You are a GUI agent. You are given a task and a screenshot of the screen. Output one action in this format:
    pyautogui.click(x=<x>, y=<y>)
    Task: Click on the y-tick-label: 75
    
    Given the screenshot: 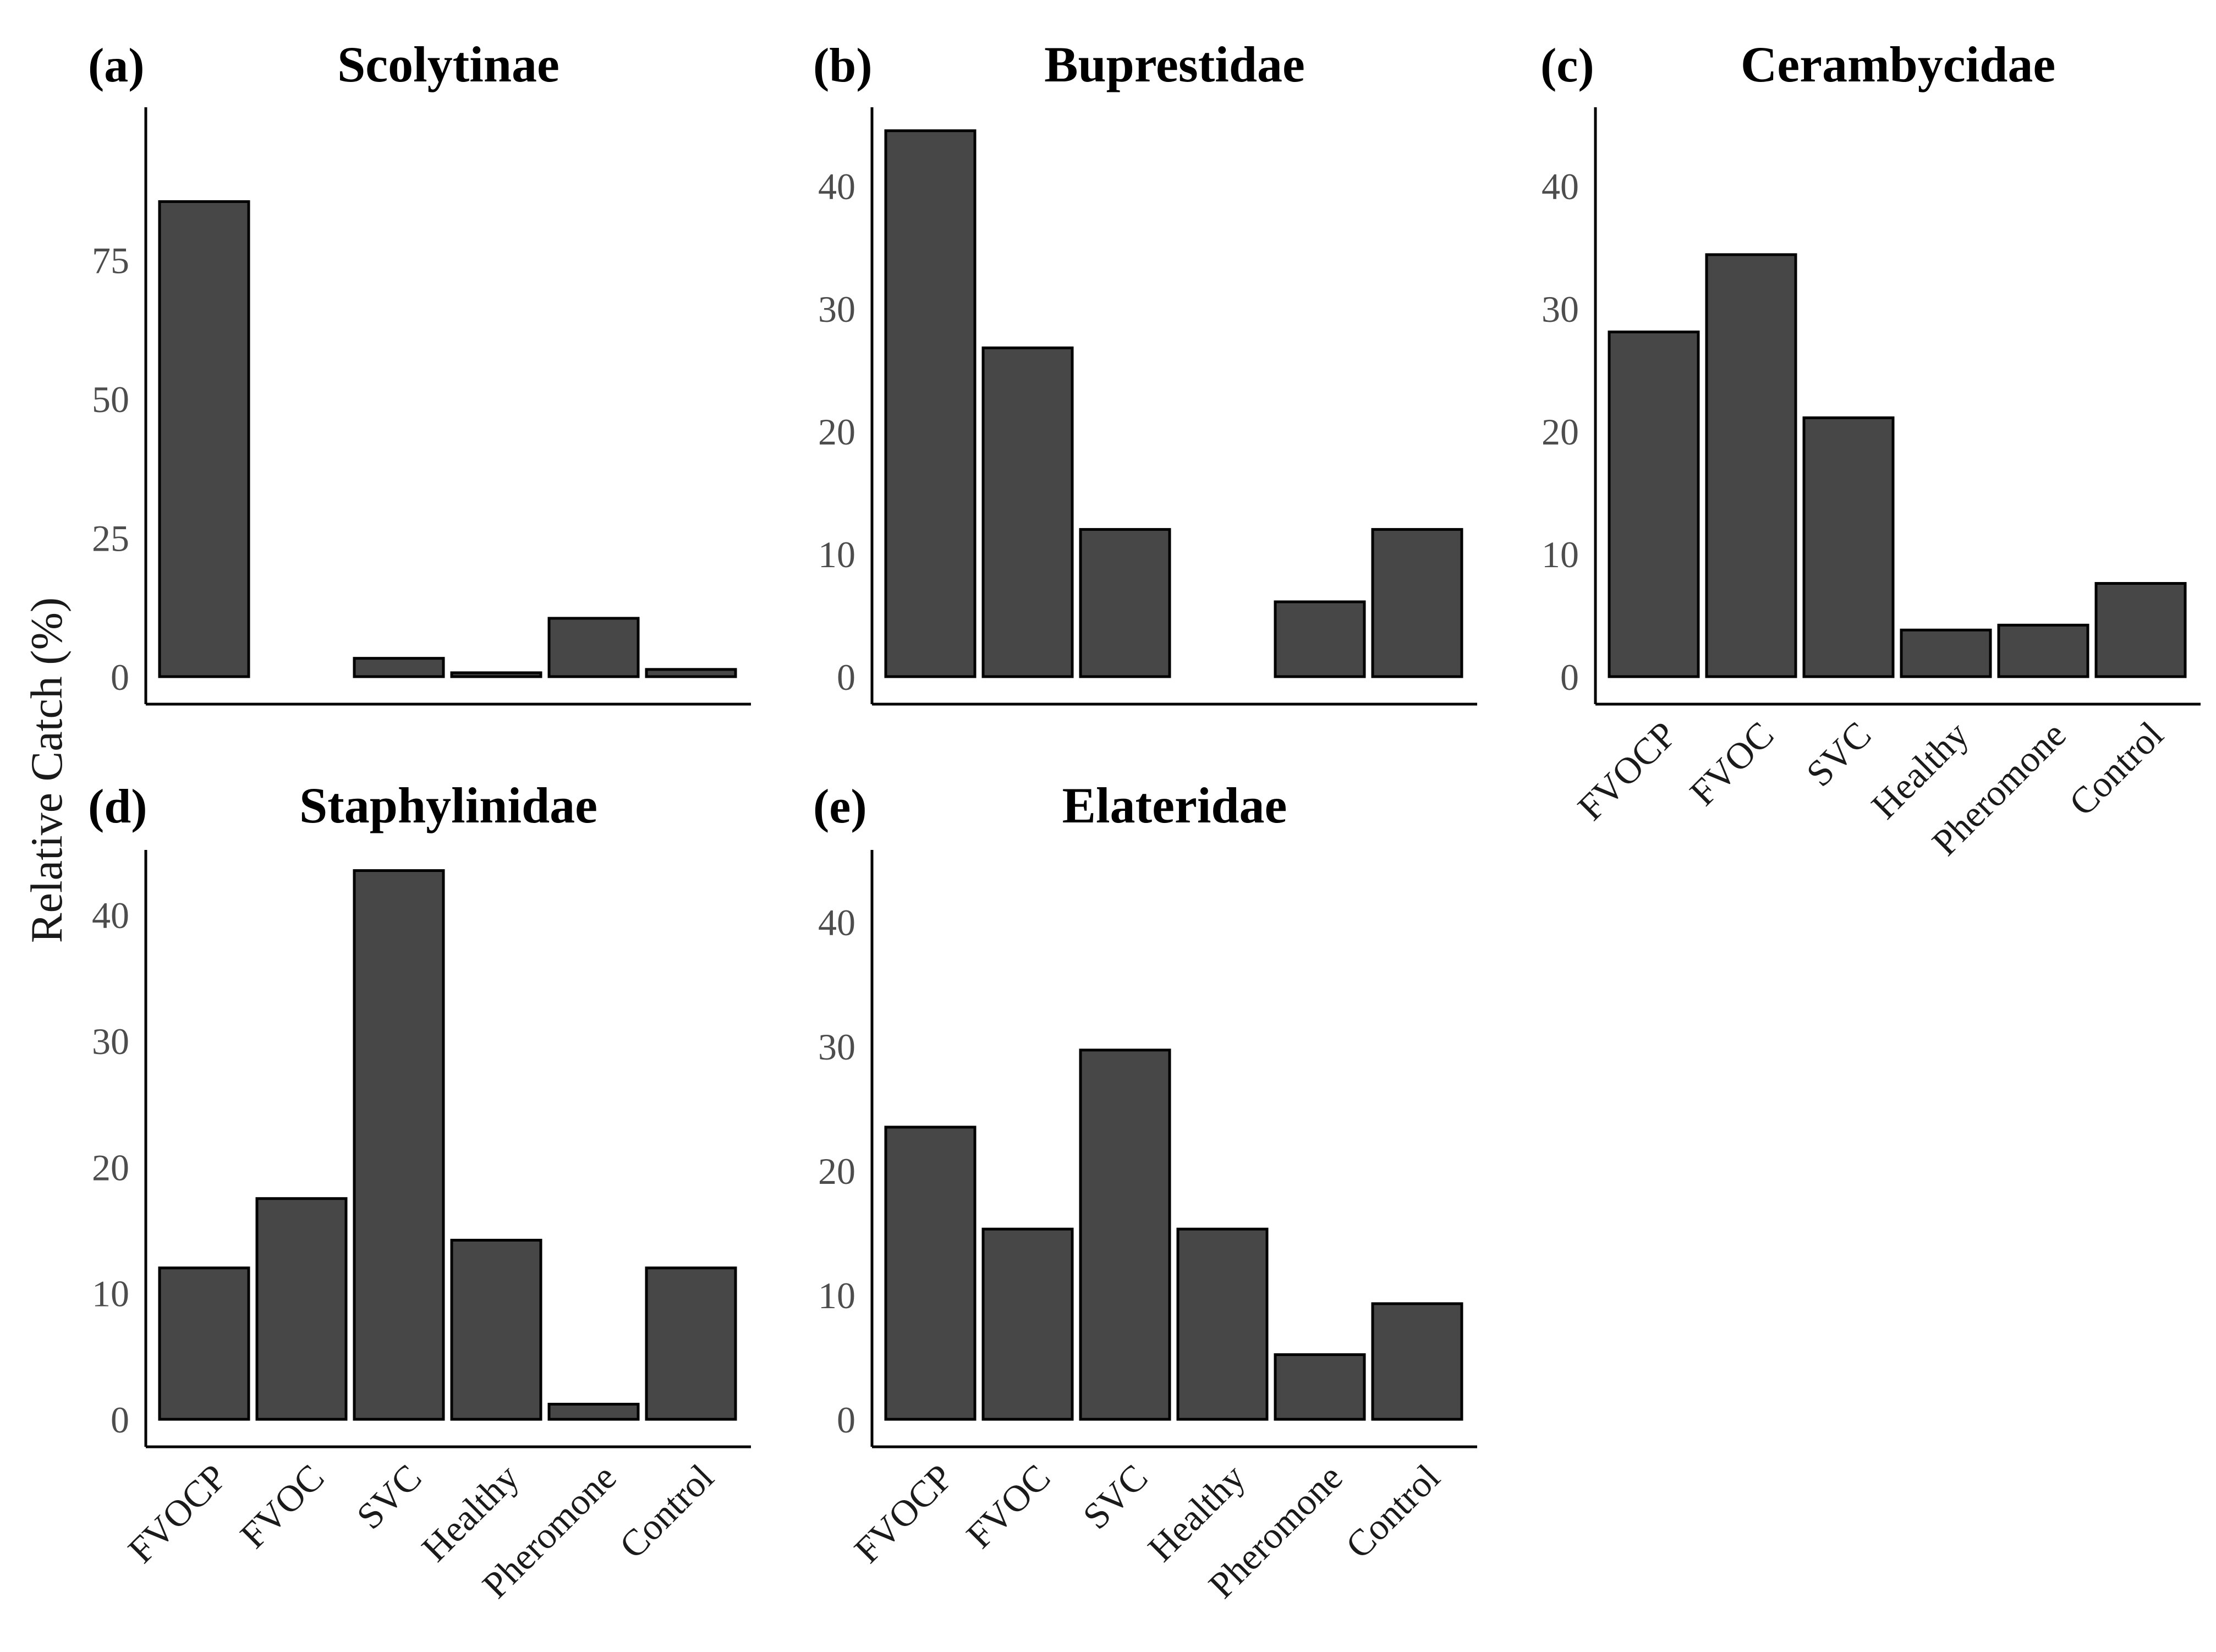 What is the action you would take?
    pyautogui.click(x=111, y=261)
    